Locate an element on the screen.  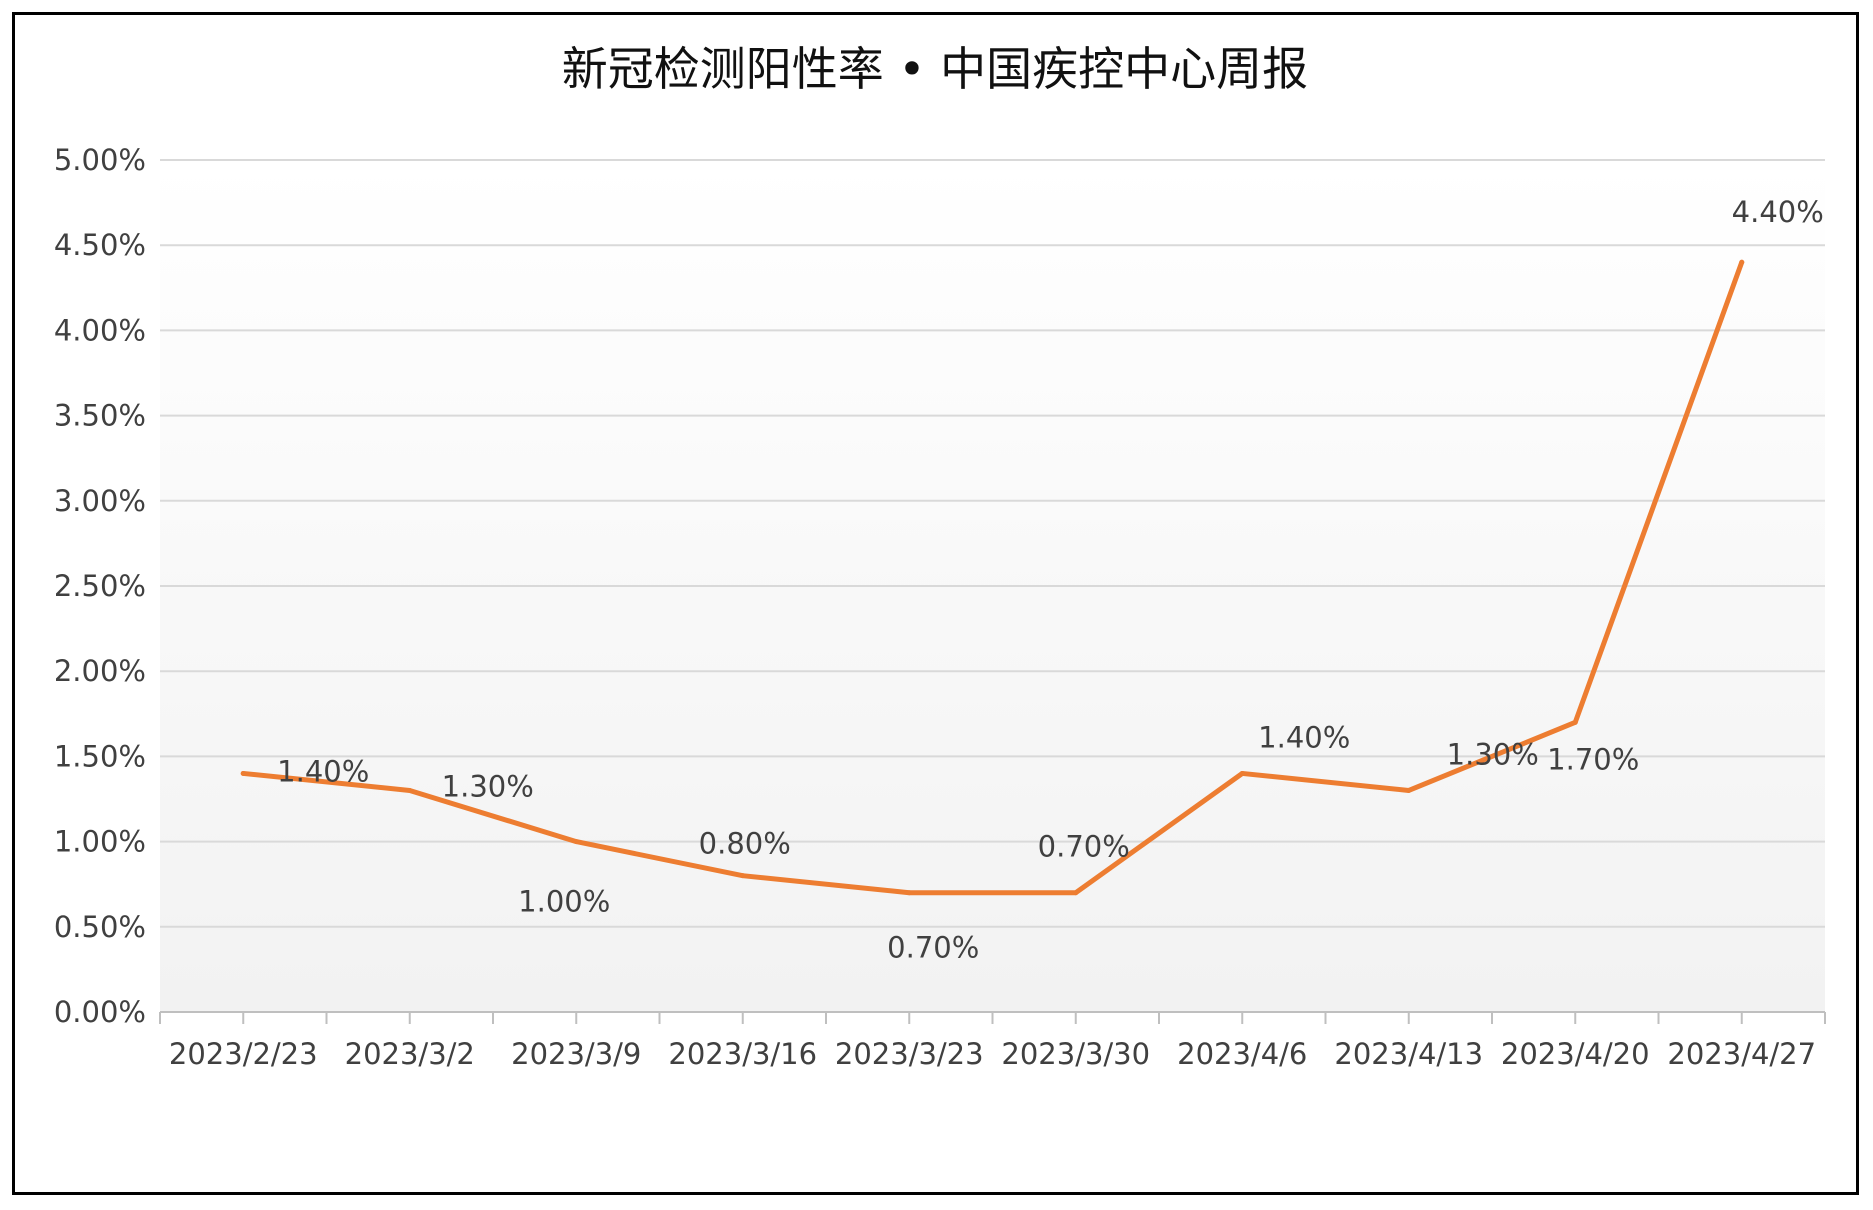
y-tick-label: 2.00% is located at coordinates (100, 671).